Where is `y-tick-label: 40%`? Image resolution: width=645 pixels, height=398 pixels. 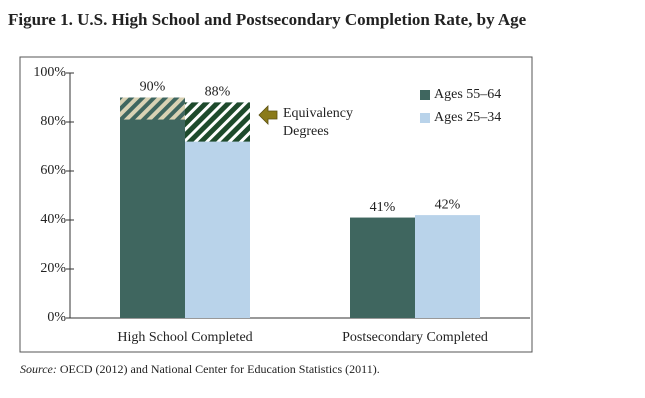
y-tick-label: 40% is located at coordinates (53, 219).